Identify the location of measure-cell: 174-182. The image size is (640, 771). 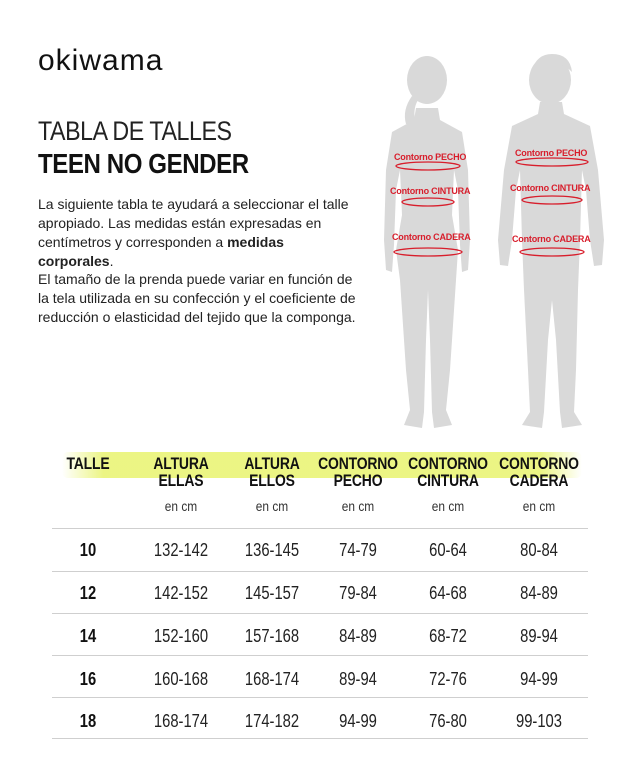
(272, 721).